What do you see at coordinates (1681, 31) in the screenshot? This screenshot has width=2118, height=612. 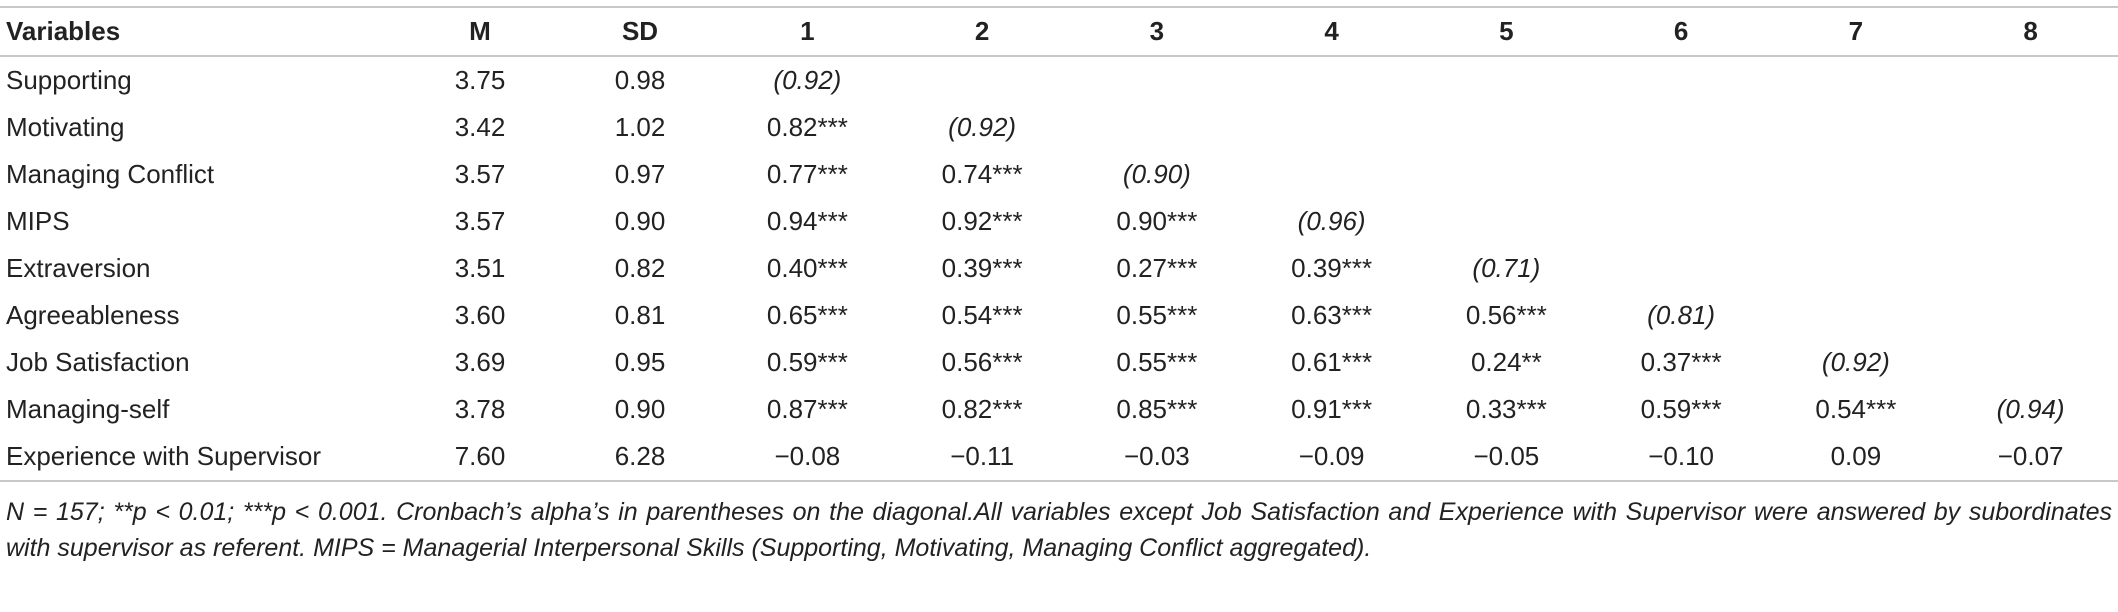 I see `column-header: 6` at bounding box center [1681, 31].